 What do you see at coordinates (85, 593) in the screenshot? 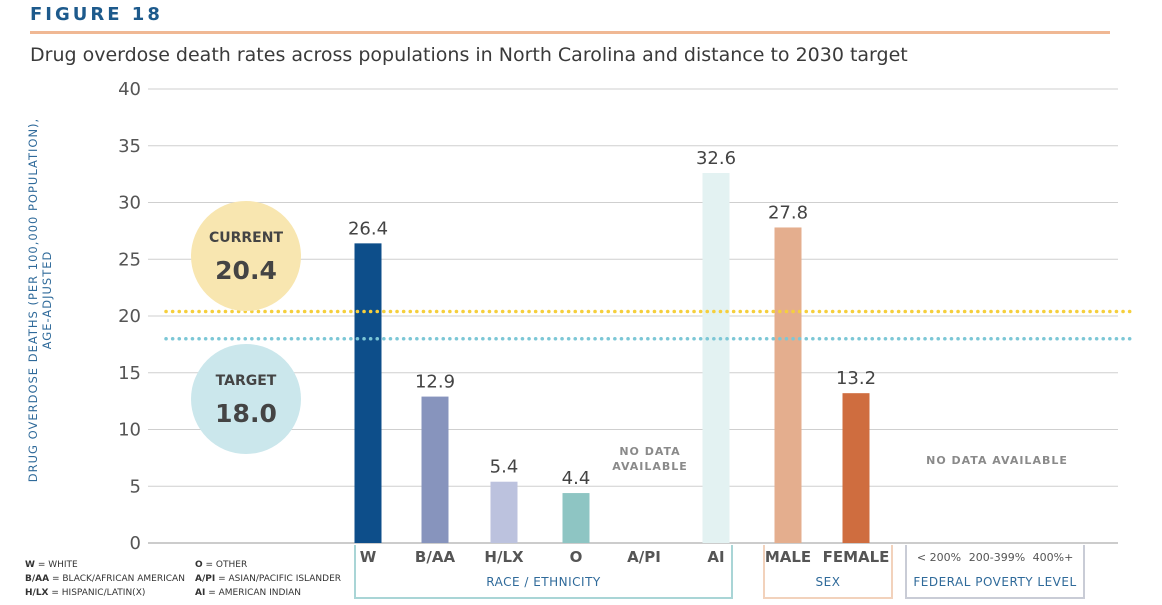
I see `legend-item: H/LX = HISPANIC/LATIN(X)` at bounding box center [85, 593].